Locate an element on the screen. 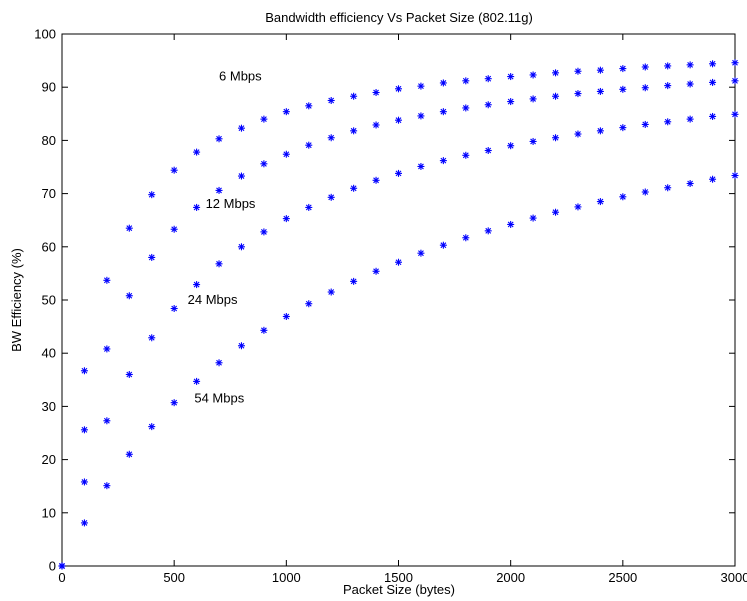 The height and width of the screenshot is (601, 747). x-tick-label: 0 is located at coordinates (61, 577).